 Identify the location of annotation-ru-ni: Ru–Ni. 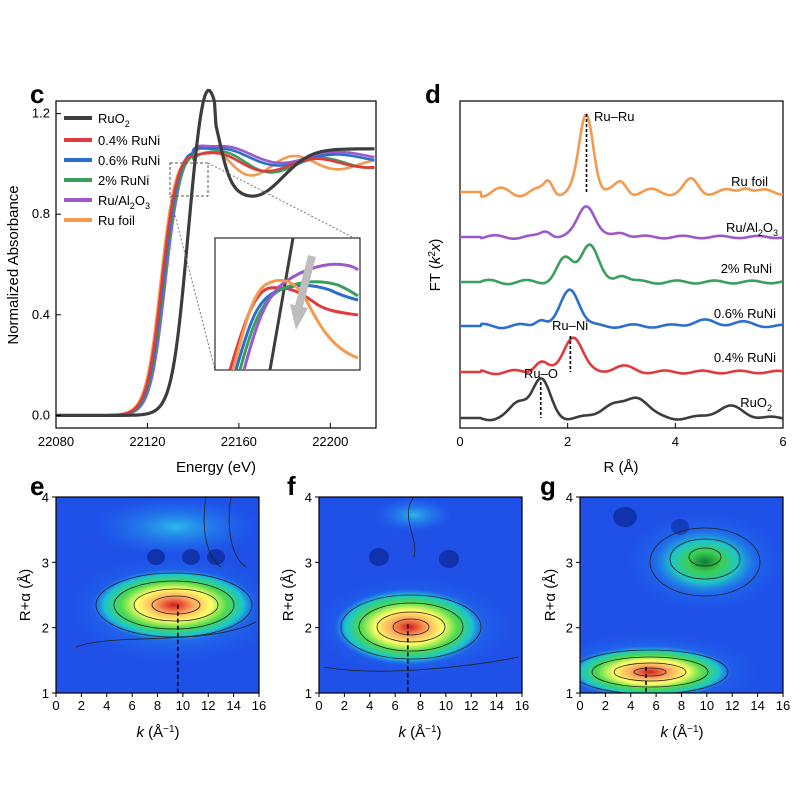
(570, 325).